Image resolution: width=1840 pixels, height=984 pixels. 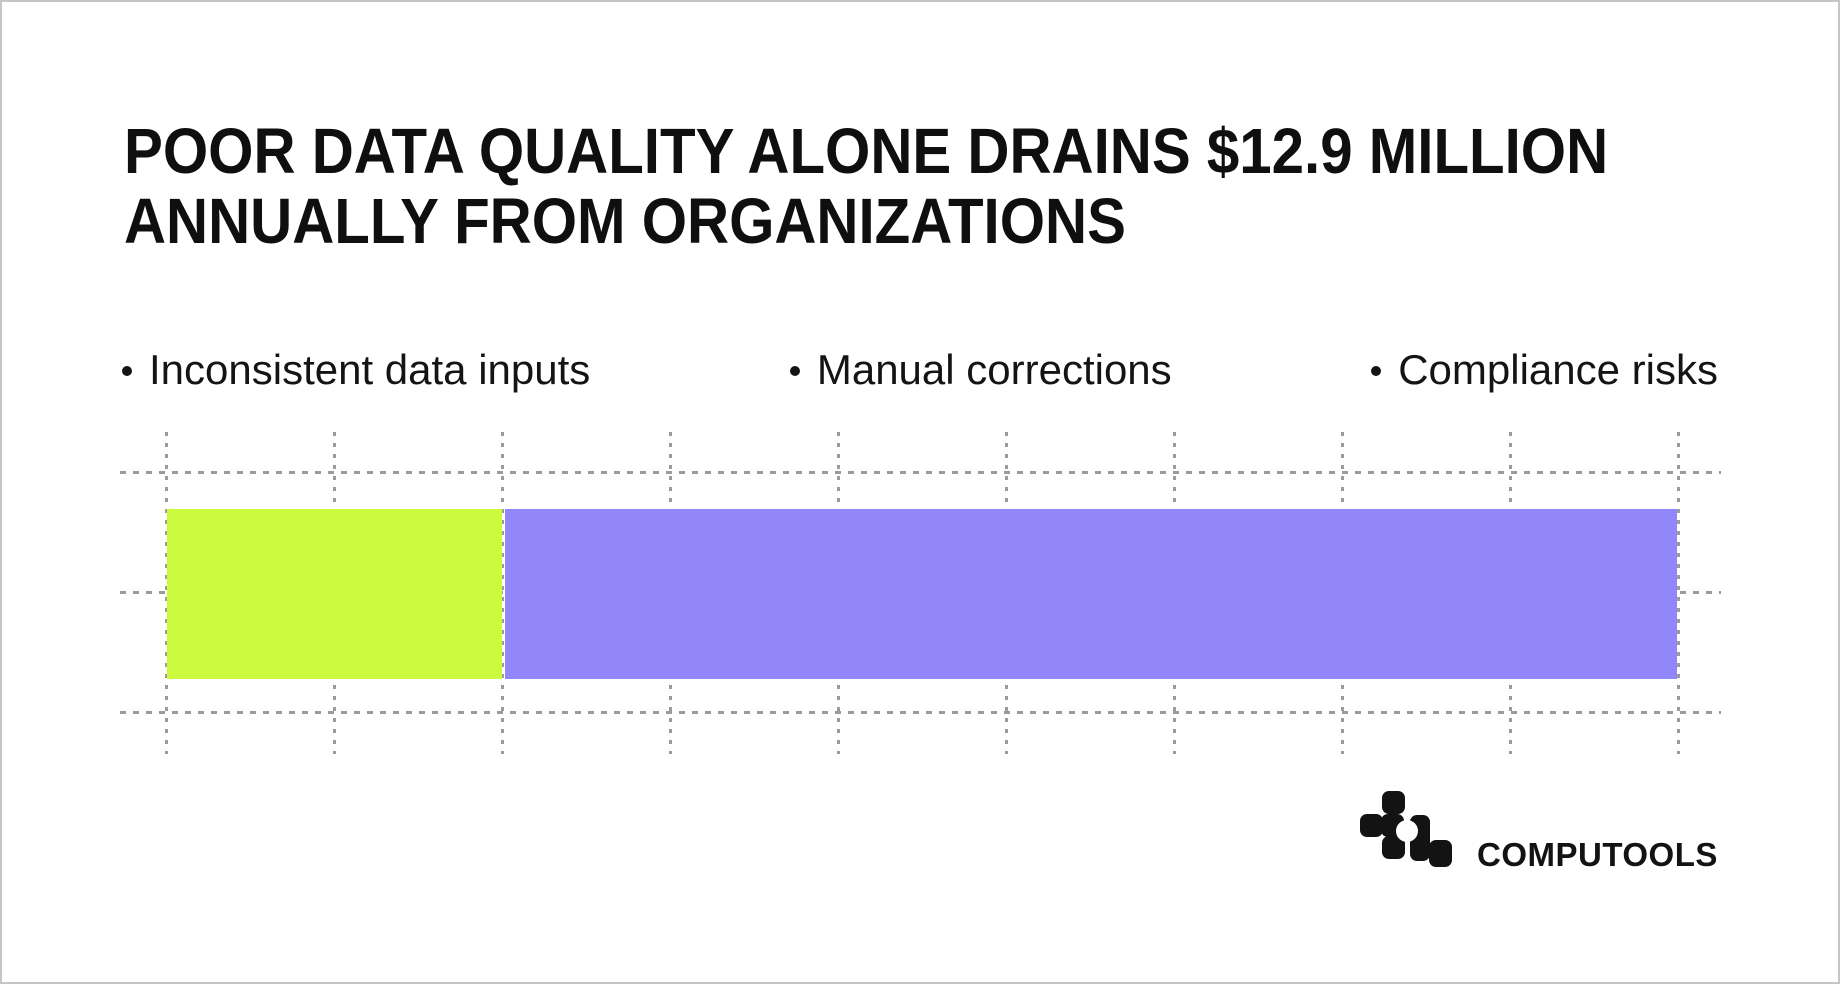 What do you see at coordinates (1406, 829) in the screenshot?
I see `computools-logo-icon` at bounding box center [1406, 829].